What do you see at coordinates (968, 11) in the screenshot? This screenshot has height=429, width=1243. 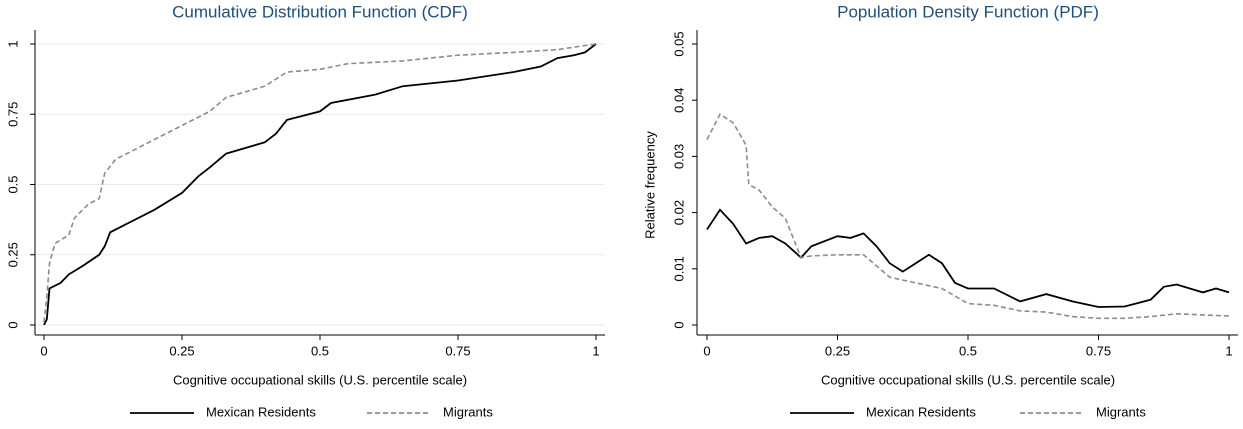 I see `chart-title: Population Density Function (PDF)` at bounding box center [968, 11].